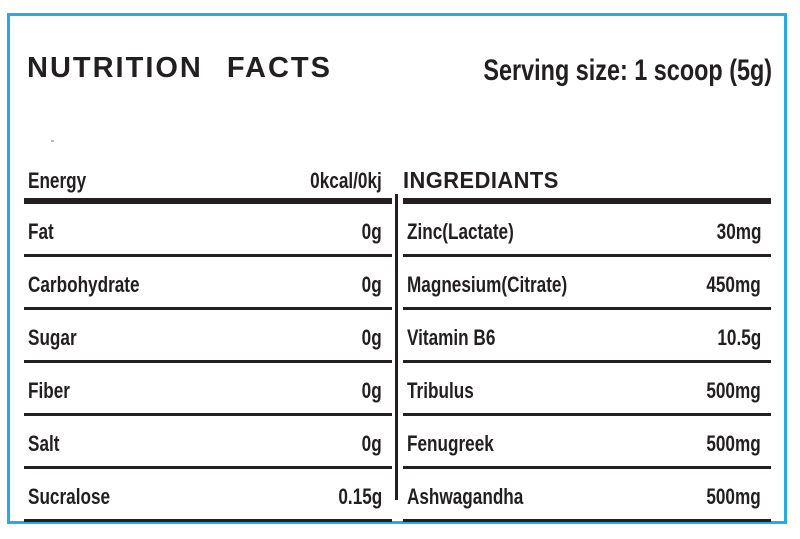 This screenshot has height=539, width=800. I want to click on nutrition-header-value: 0kcal/0kj, so click(346, 180).